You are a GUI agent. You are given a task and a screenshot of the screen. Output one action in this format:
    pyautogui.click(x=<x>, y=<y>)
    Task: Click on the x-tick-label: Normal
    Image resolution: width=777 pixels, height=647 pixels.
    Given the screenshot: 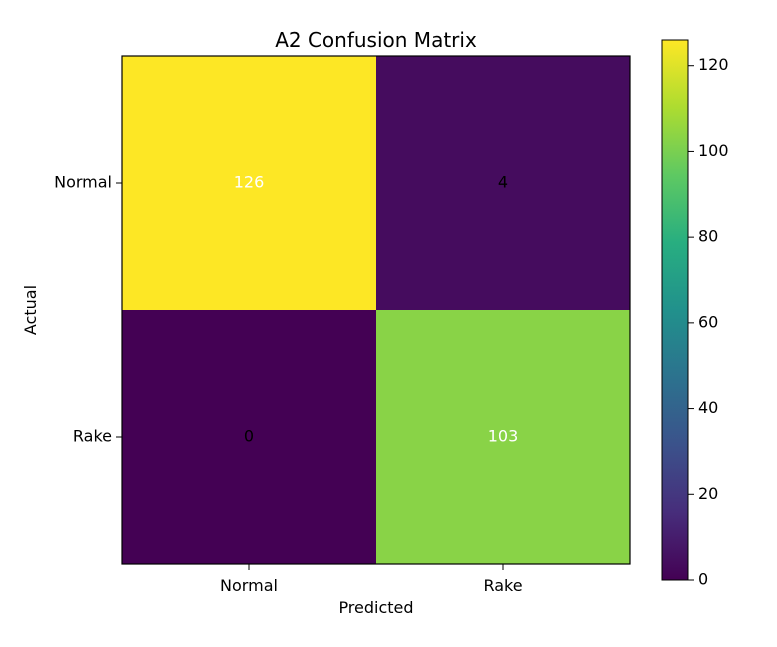 What is the action you would take?
    pyautogui.click(x=249, y=585)
    